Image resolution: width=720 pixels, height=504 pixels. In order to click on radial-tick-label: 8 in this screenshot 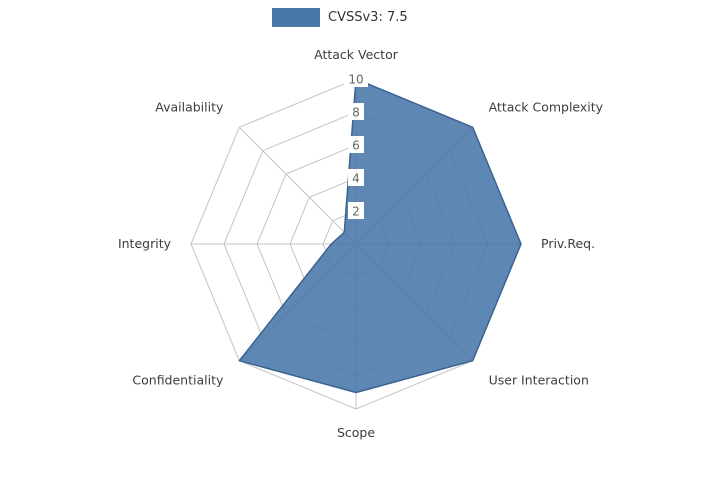, I will do `click(356, 113)`.